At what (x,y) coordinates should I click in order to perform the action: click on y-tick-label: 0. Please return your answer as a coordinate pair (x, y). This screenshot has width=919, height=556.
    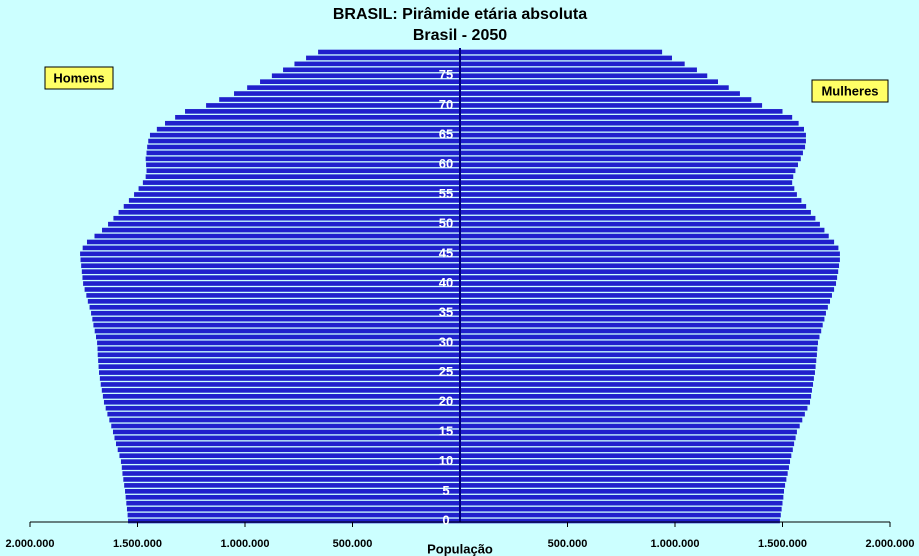
    Looking at the image, I should click on (445, 519).